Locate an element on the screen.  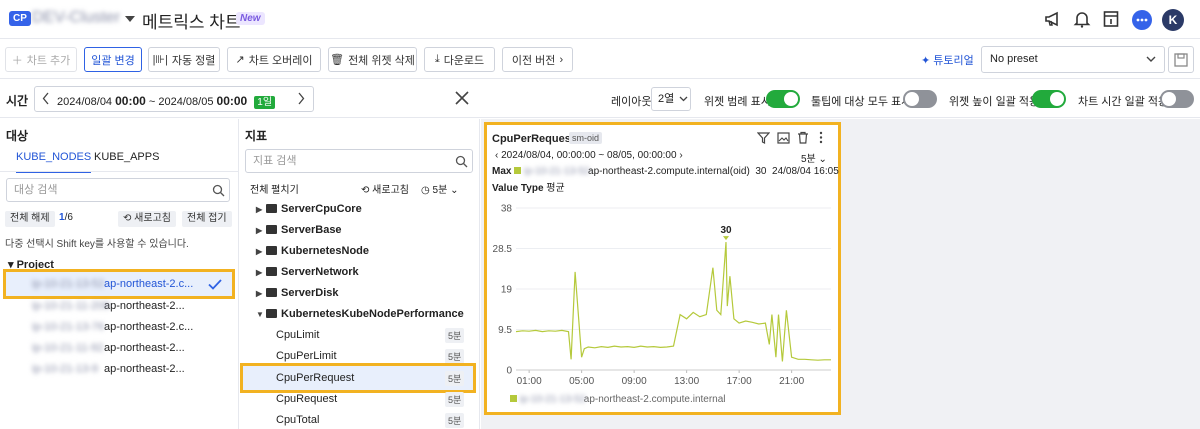
project-group: ▾ Project is located at coordinates (31, 265).